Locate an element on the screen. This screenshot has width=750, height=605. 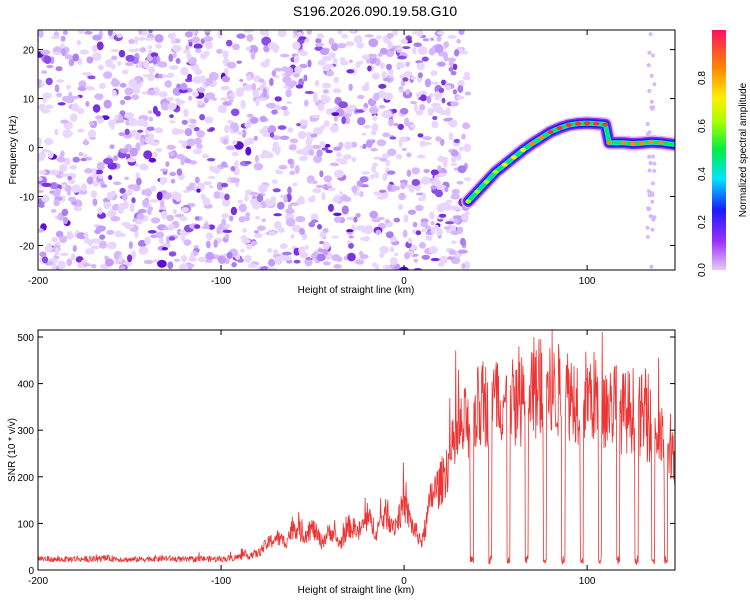
snr-y-label: SNR (10 * v/v) is located at coordinates (12, 450).